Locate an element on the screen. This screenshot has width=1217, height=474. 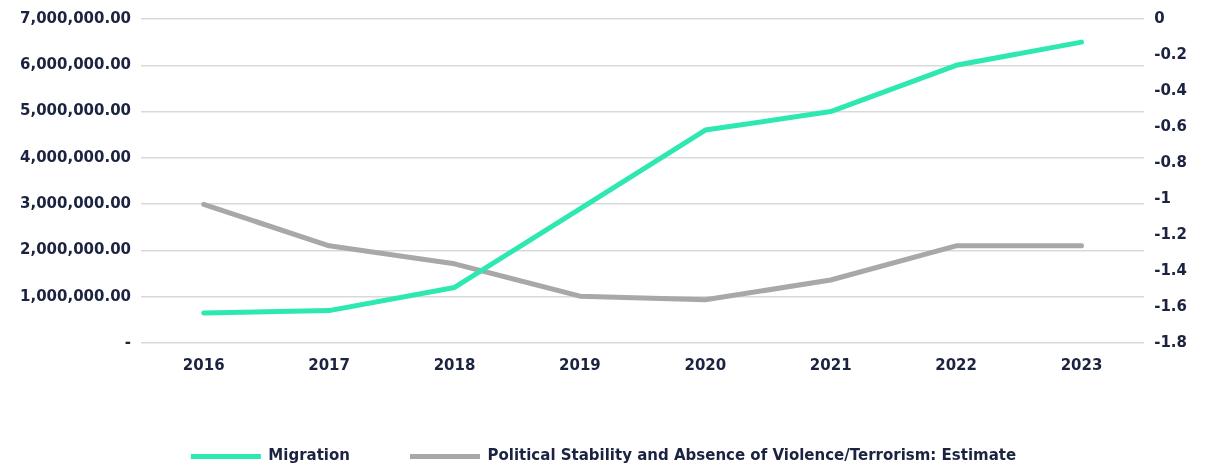
y-tick-label: 6,000,000.00 is located at coordinates (76, 64).